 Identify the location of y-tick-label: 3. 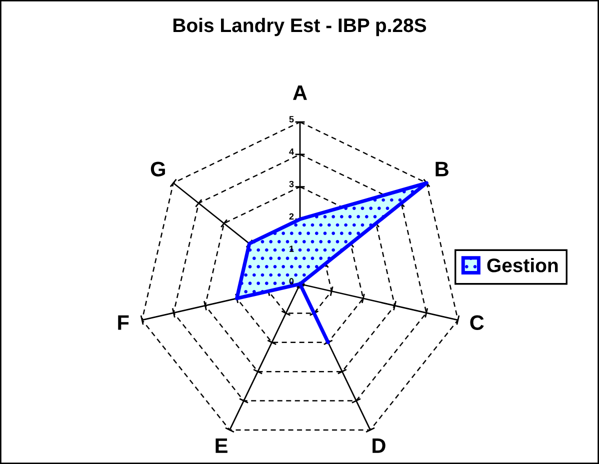
(291, 184).